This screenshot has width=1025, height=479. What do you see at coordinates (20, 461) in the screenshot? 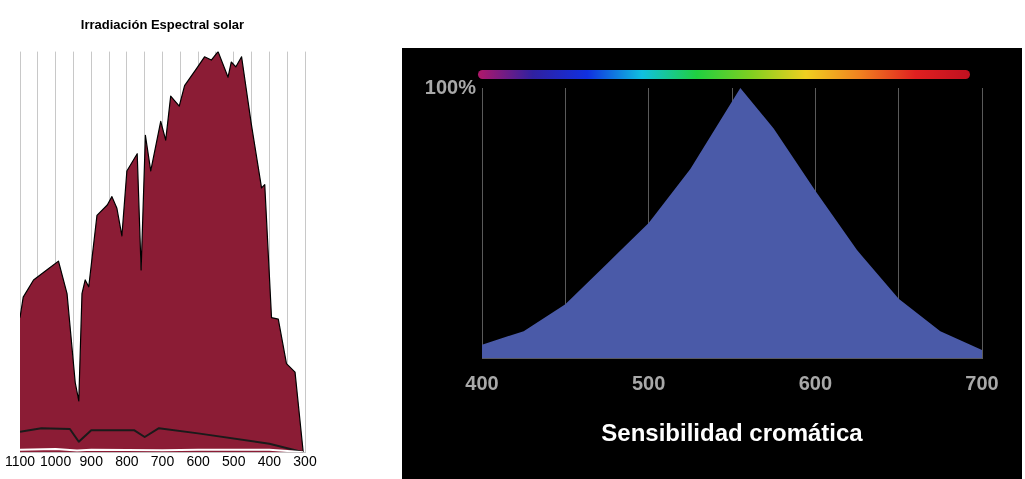
I see `x-tick-label: 1100` at bounding box center [20, 461].